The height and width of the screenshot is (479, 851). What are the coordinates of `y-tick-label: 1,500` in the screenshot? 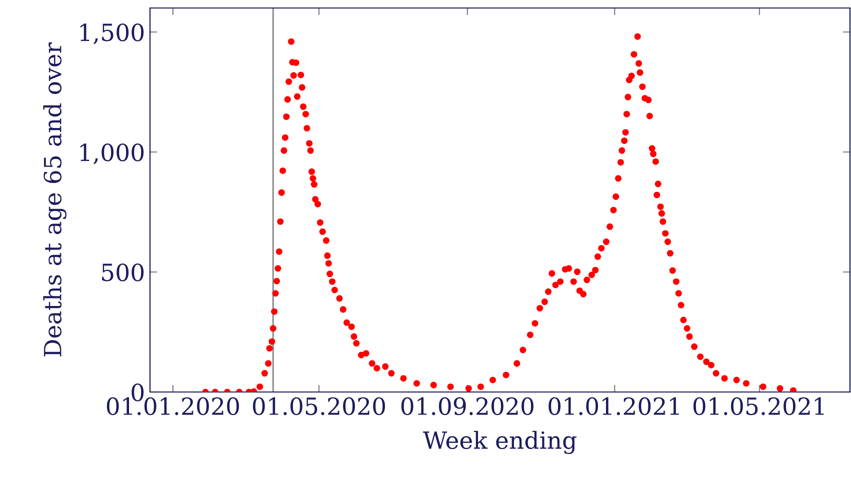 It's located at (112, 33).